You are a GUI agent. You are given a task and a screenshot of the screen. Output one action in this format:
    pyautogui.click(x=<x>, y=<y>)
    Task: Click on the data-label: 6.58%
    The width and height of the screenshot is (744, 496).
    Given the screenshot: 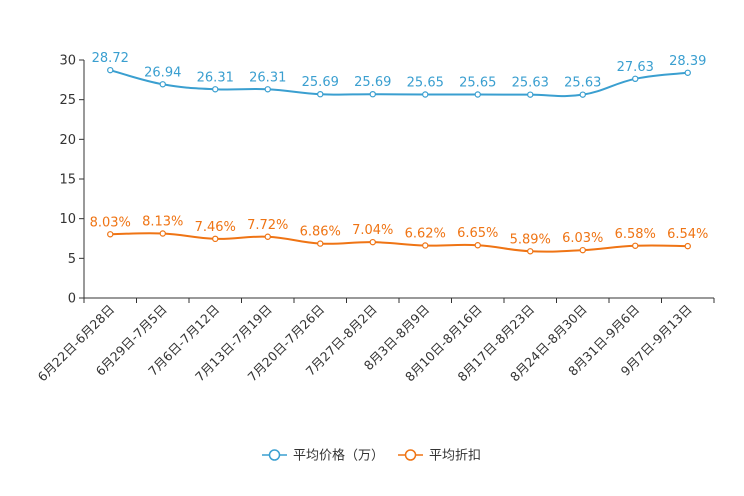 What is the action you would take?
    pyautogui.click(x=635, y=234)
    